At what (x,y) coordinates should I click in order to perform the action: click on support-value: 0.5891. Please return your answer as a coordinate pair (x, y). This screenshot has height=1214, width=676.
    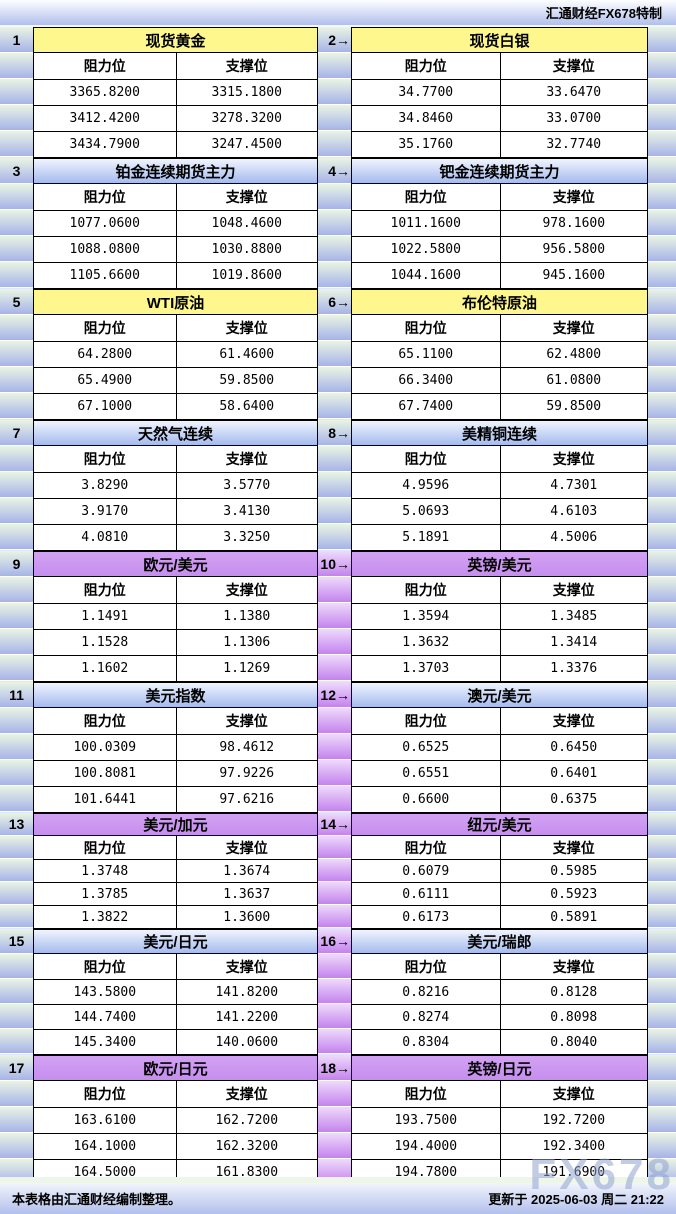
    Looking at the image, I should click on (573, 916).